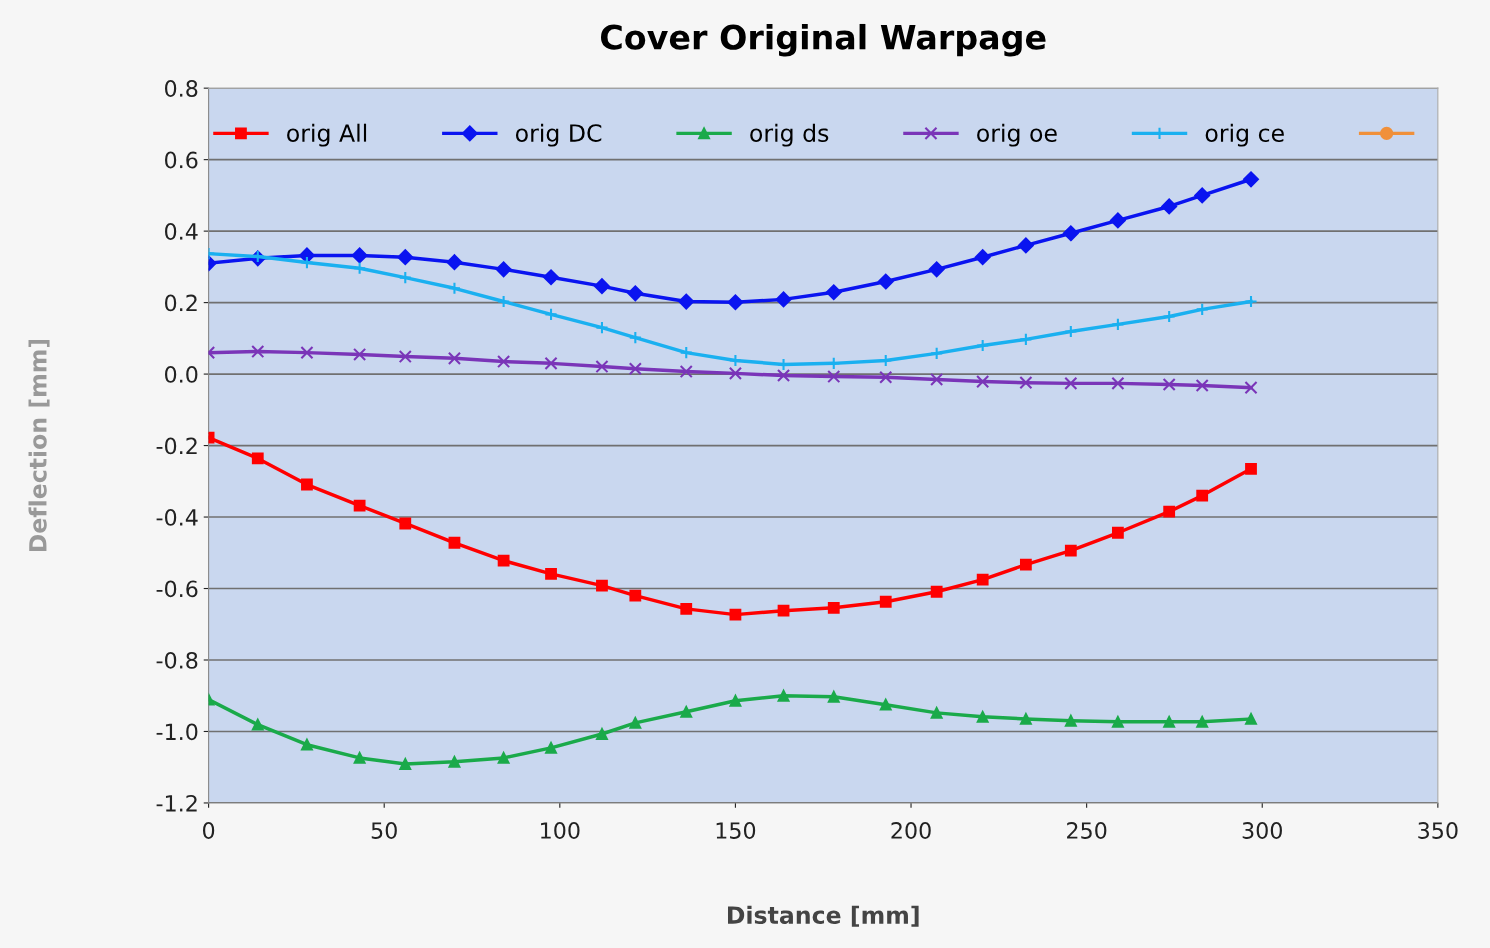 This screenshot has height=948, width=1490. I want to click on x-tick-label: 350, so click(1438, 830).